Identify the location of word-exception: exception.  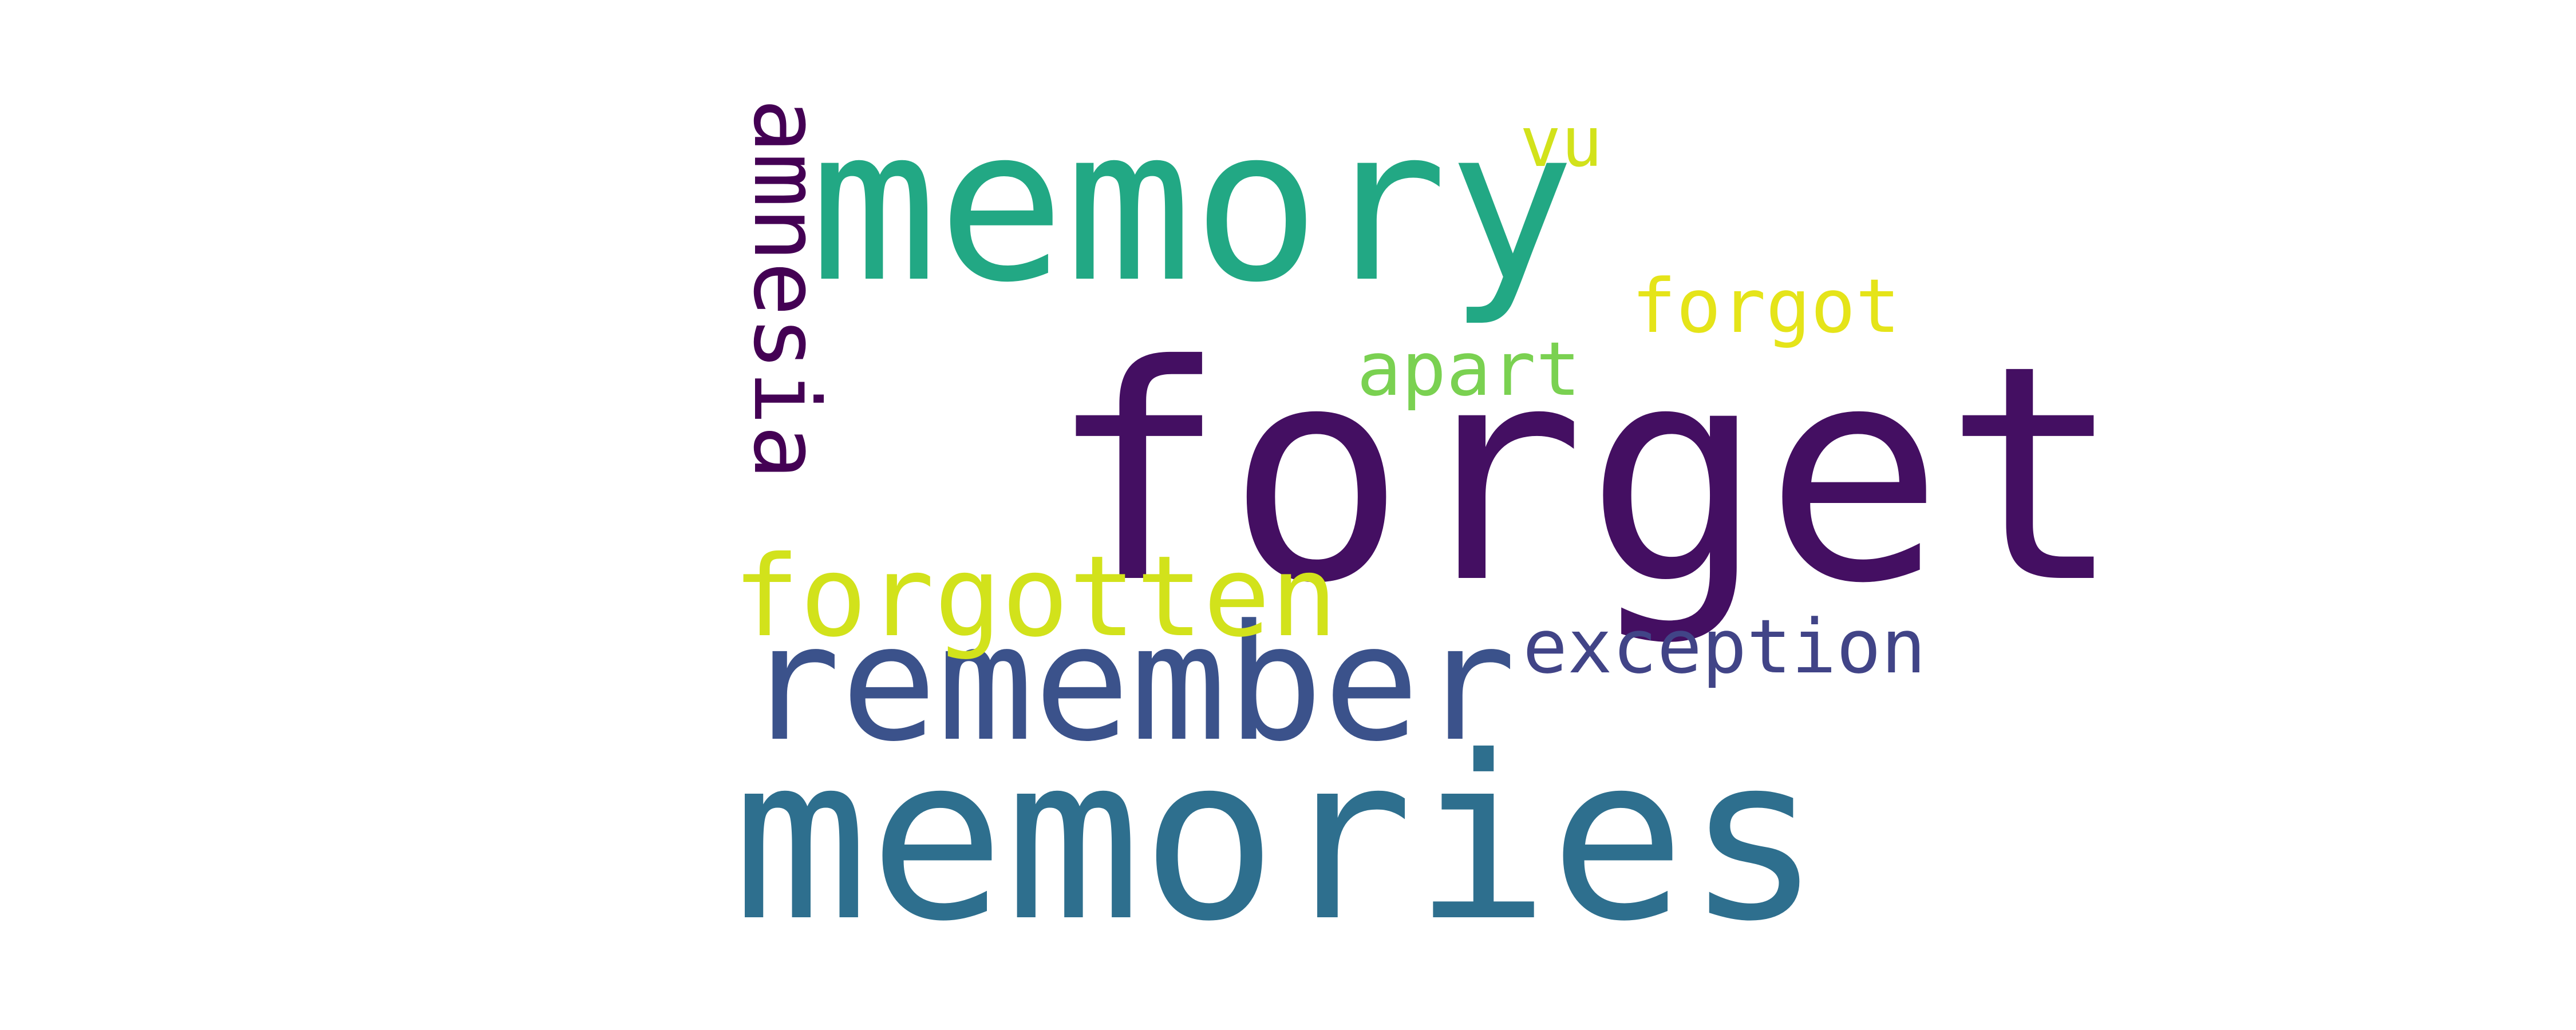
(1724, 646).